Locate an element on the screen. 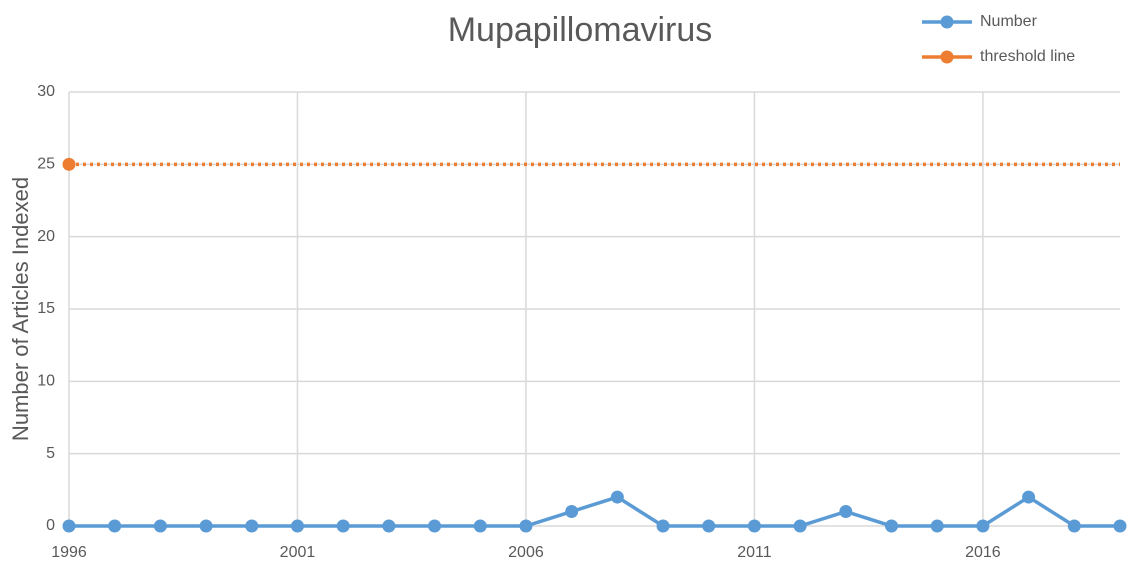 The height and width of the screenshot is (563, 1130). y-tick-label: 10 is located at coordinates (46, 381).